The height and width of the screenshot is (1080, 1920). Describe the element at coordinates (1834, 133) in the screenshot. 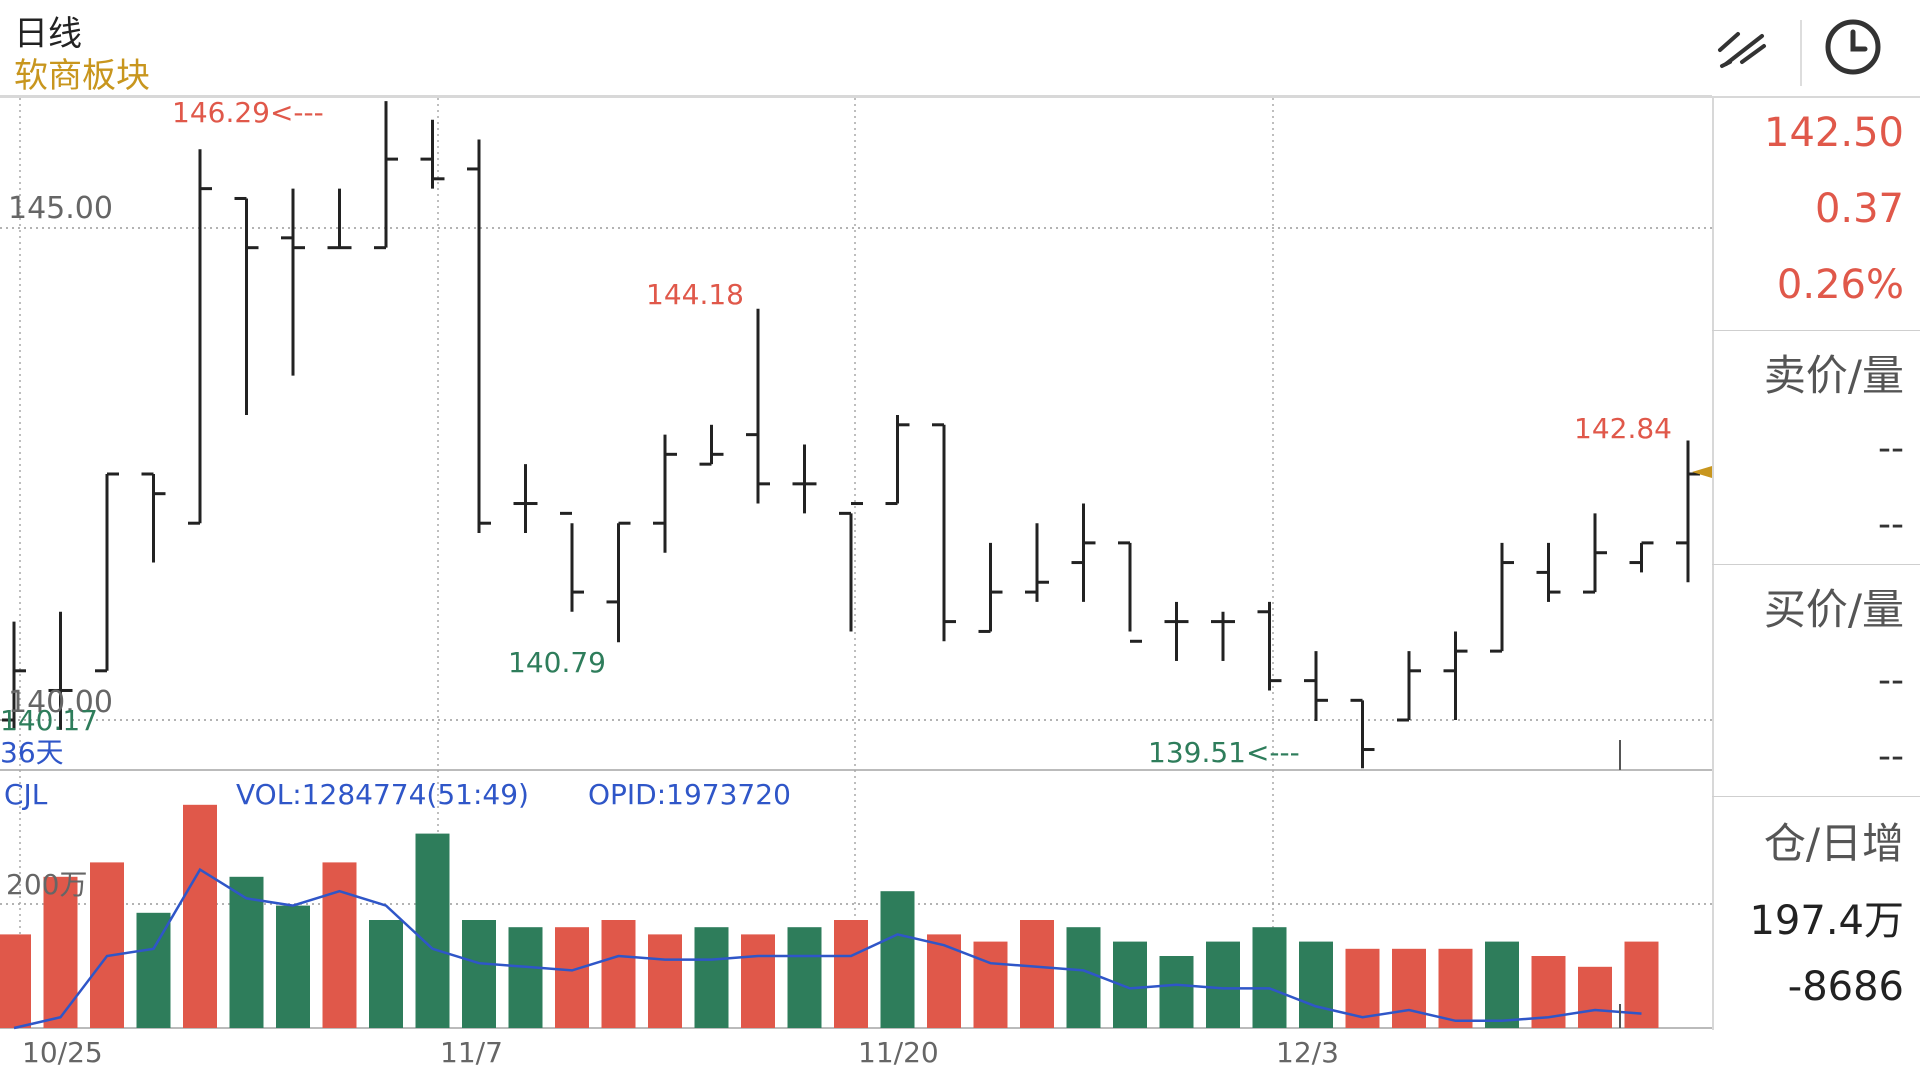

I see `last-price: 142.50` at that location.